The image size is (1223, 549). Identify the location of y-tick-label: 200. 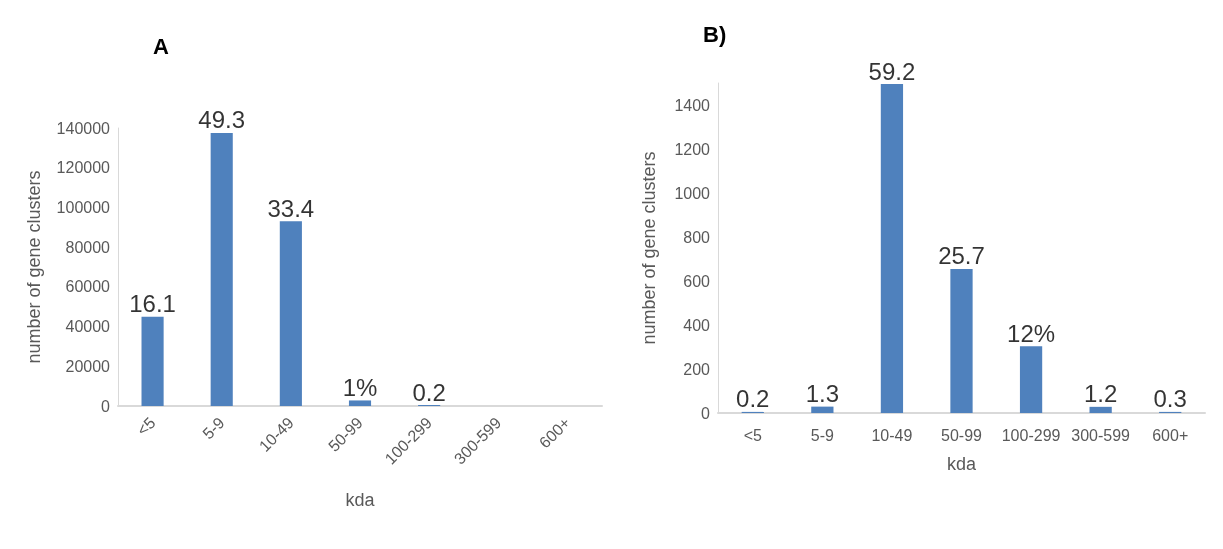
(697, 369).